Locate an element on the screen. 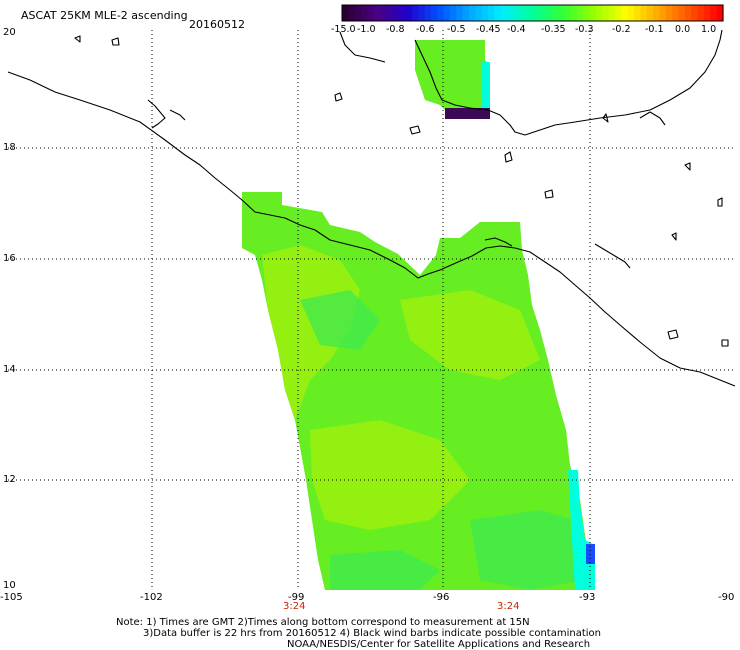  colorbar-label: -0.6 is located at coordinates (425, 29).